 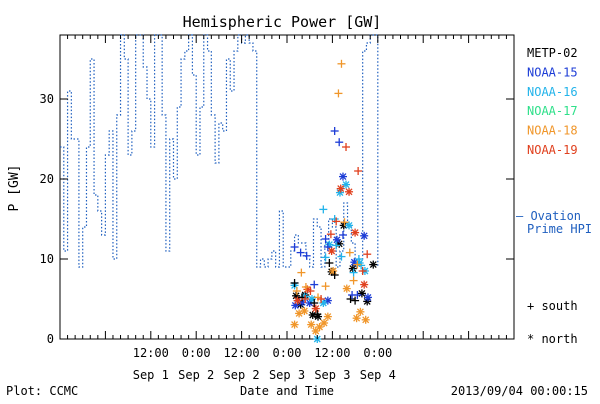 I want to click on chart-title: Hemispheric Power [GW], so click(x=282, y=22).